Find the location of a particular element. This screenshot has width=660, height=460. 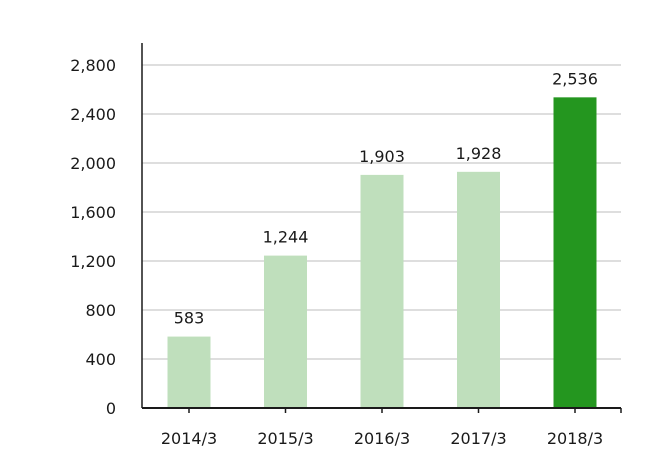

x-tick-label: 2017/3 is located at coordinates (478, 438).